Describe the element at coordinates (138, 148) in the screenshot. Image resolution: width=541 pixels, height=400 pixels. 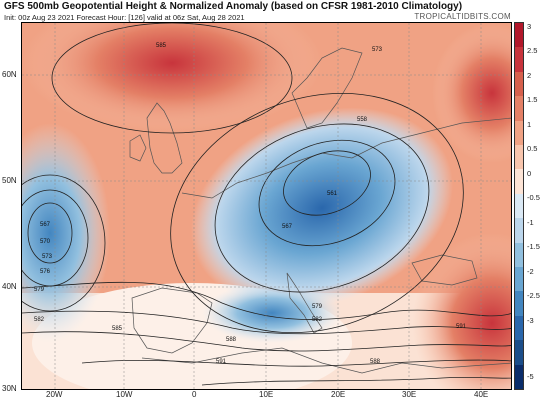
I see `ireland-coast` at that location.